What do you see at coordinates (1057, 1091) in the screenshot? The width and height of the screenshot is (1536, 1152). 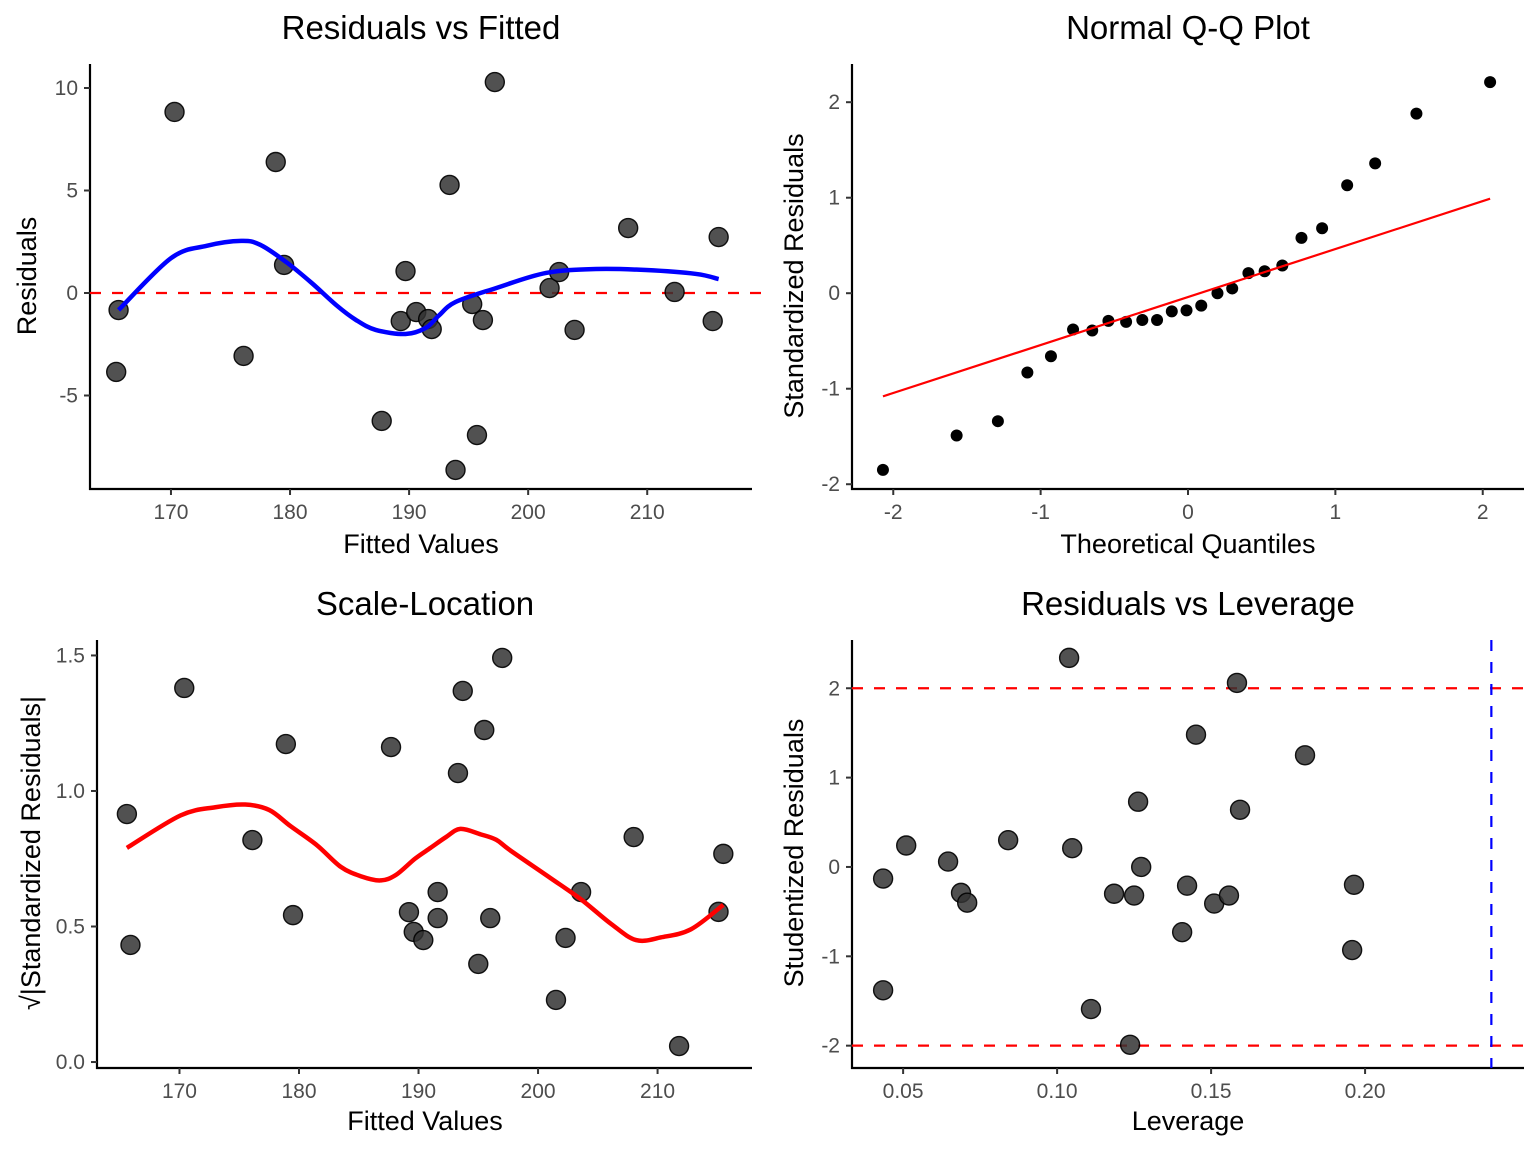 I see `x-tick-label: 0.10` at bounding box center [1057, 1091].